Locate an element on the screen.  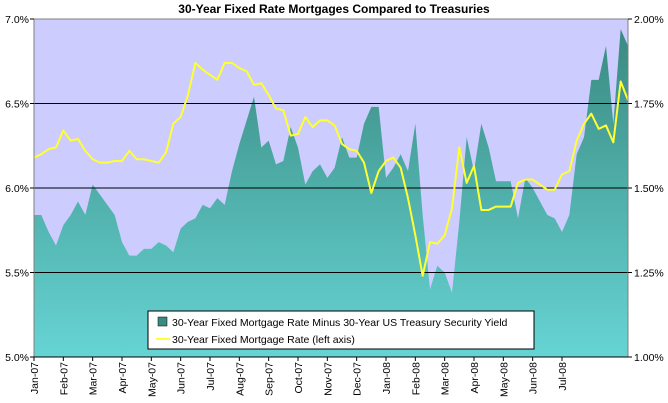
right-tick-label: 1.75% is located at coordinates (649, 105).